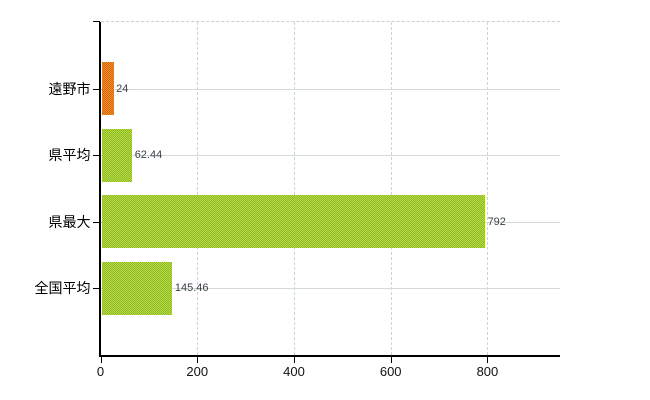 The image size is (650, 400). I want to click on bar-value-label: 145.46, so click(191, 288).